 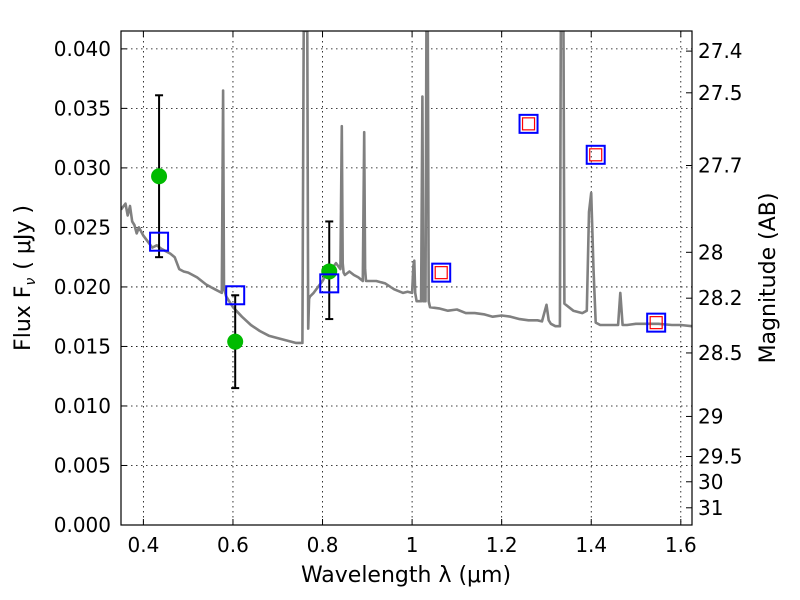 What do you see at coordinates (233, 545) in the screenshot?
I see `x-tick-label: 0.6` at bounding box center [233, 545].